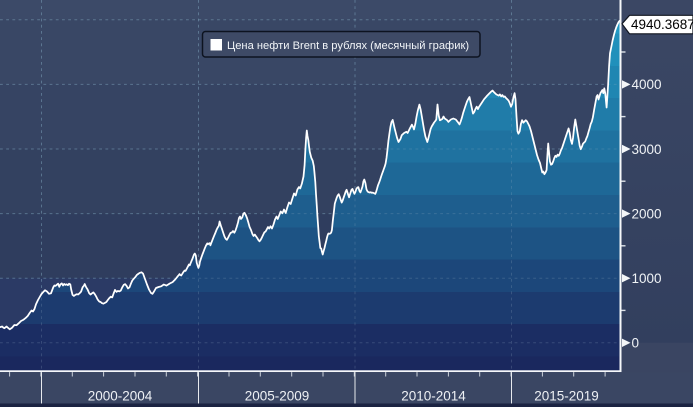  What do you see at coordinates (433, 396) in the screenshot?
I see `svg-text: 2010-2014` at bounding box center [433, 396].